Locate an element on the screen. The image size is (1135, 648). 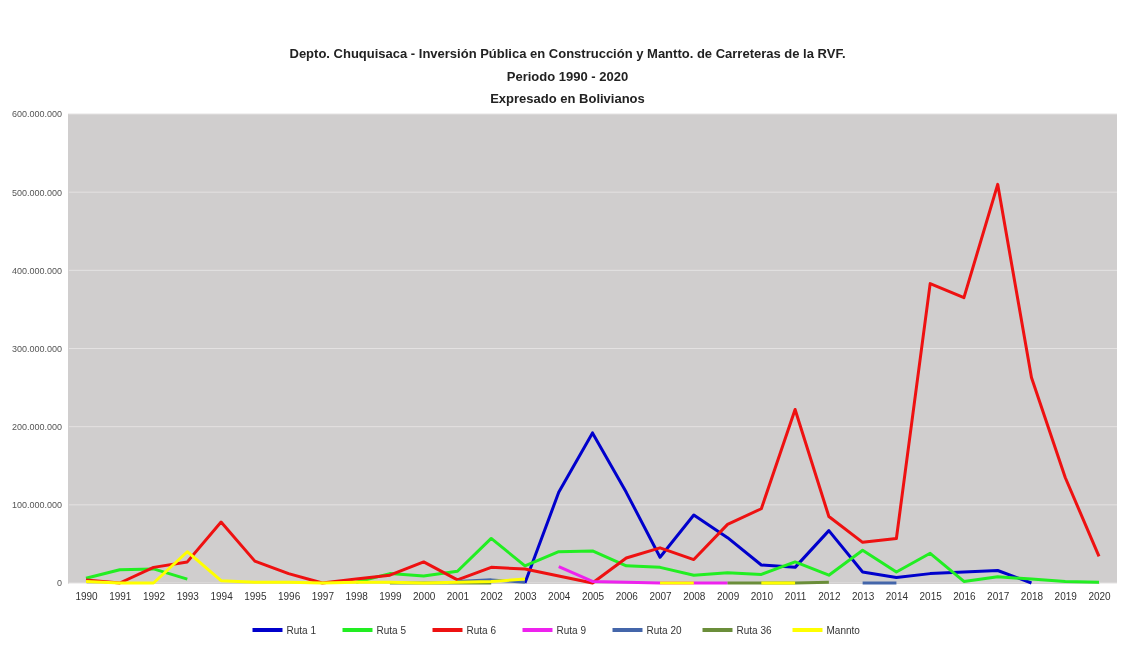
x-tick-label: 2011 is located at coordinates (795, 597).